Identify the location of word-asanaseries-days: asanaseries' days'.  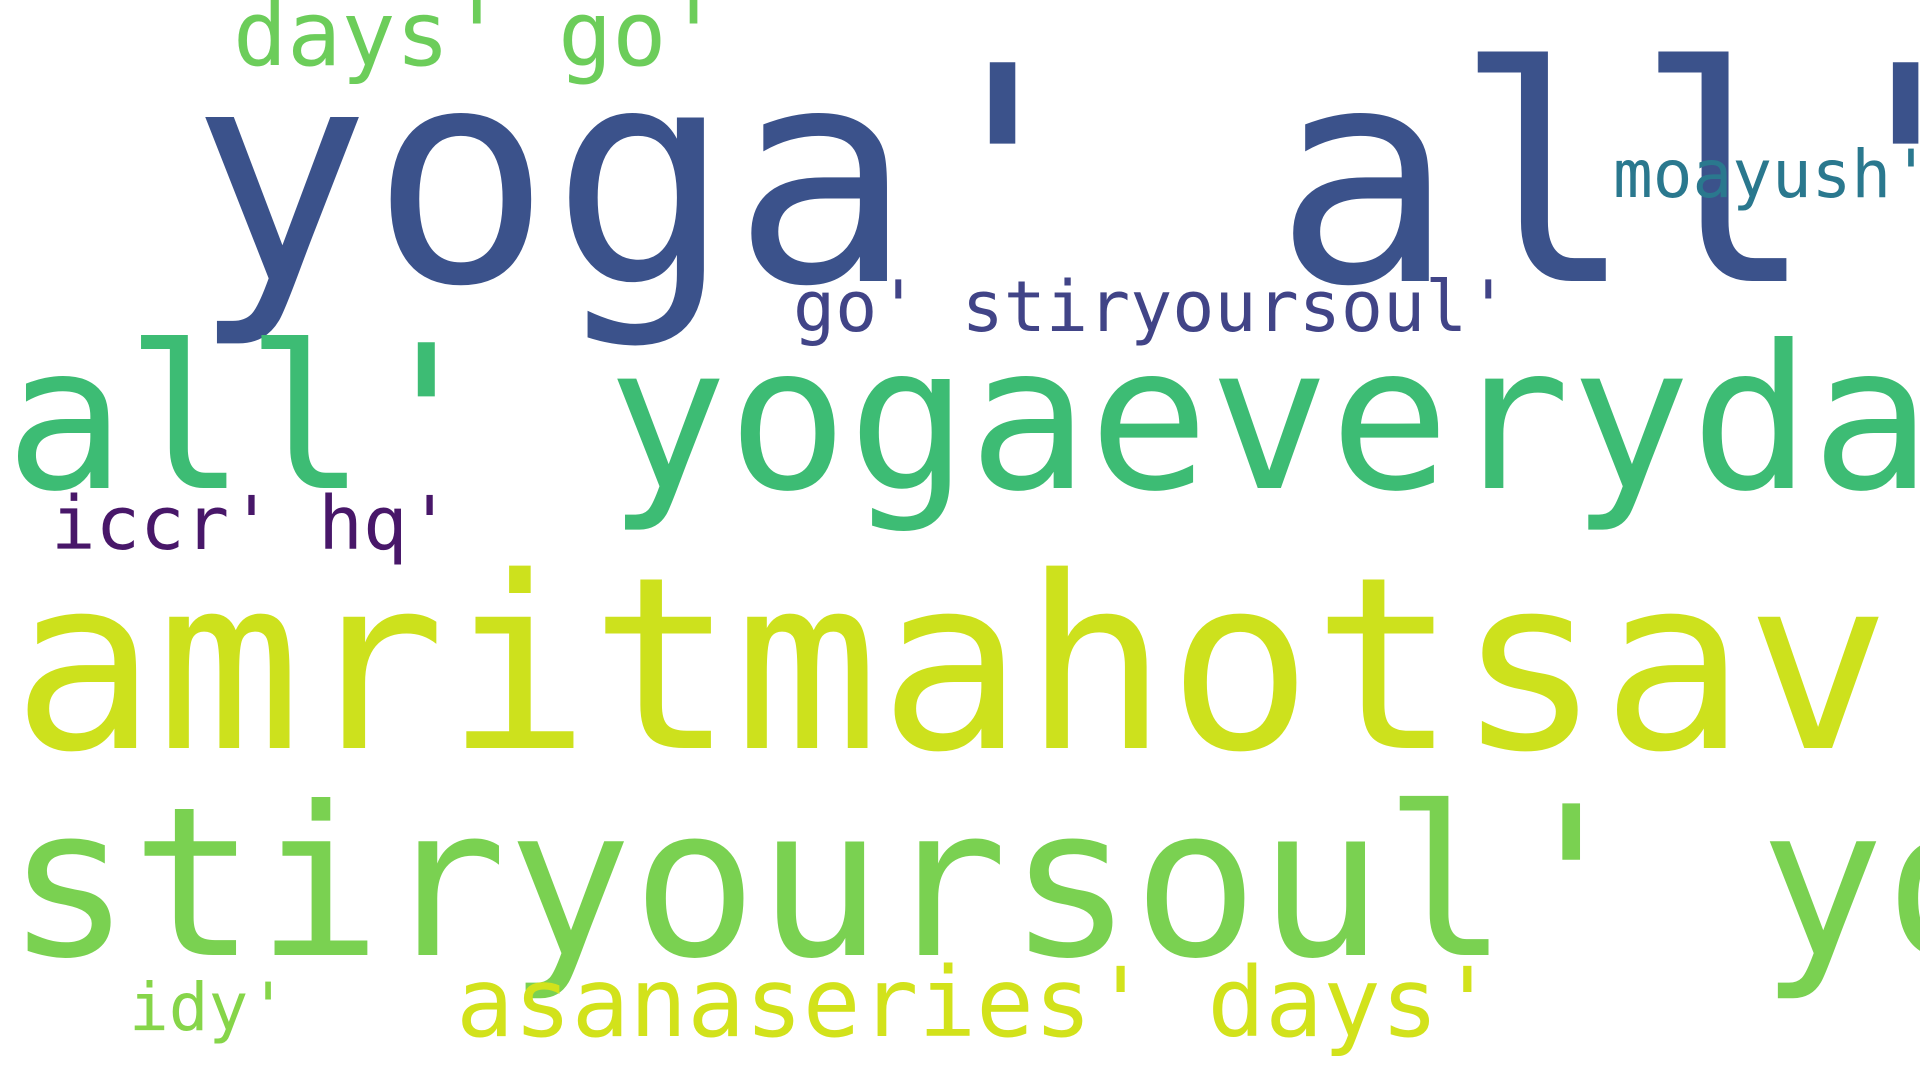
(976, 1003).